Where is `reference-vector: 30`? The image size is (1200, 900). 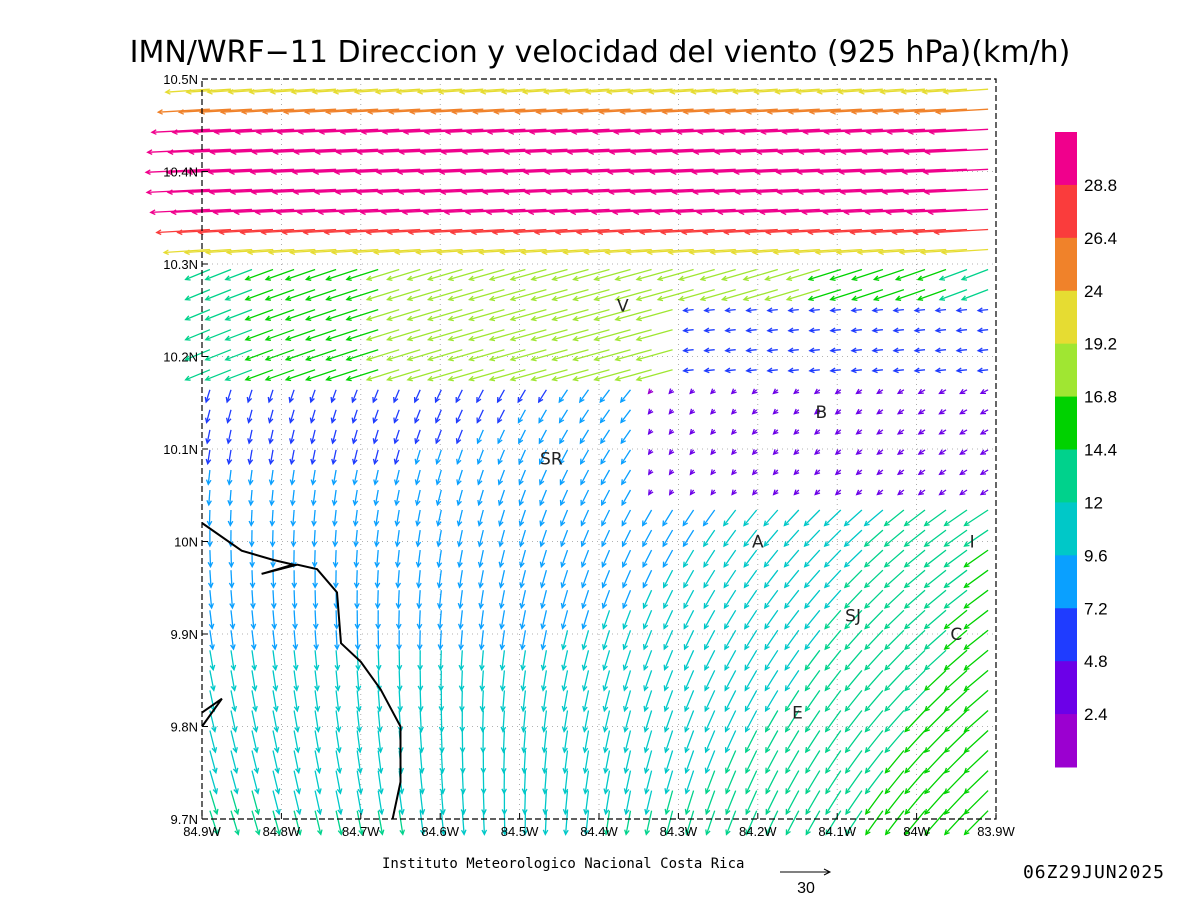 reference-vector: 30 is located at coordinates (806, 882).